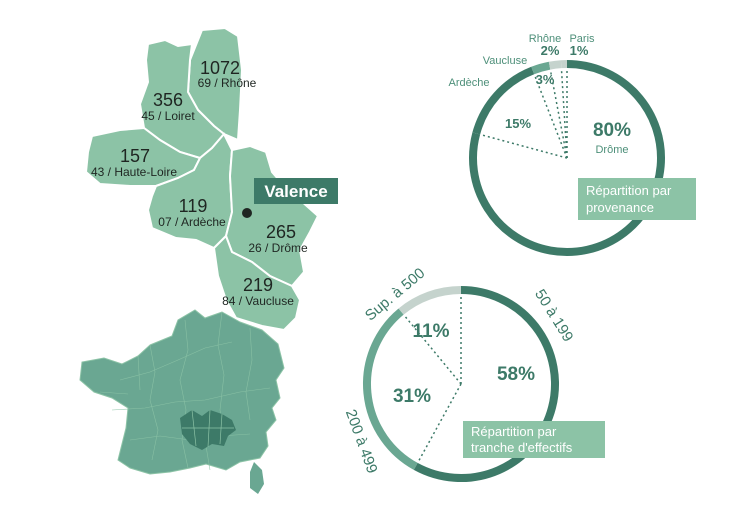  What do you see at coordinates (555, 65) in the screenshot?
I see `pie-slice-rh-ne` at bounding box center [555, 65].